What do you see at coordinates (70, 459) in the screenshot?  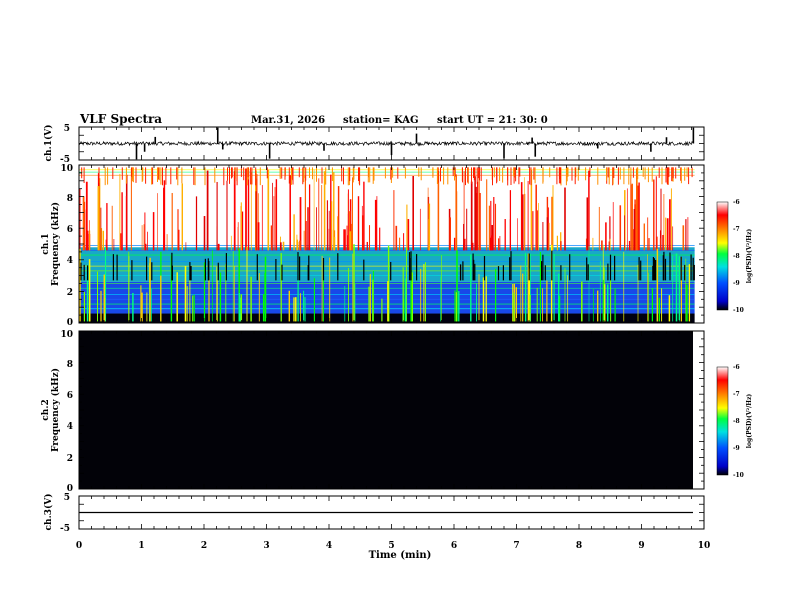 I see `ch2-ytick-2: 2` at bounding box center [70, 459].